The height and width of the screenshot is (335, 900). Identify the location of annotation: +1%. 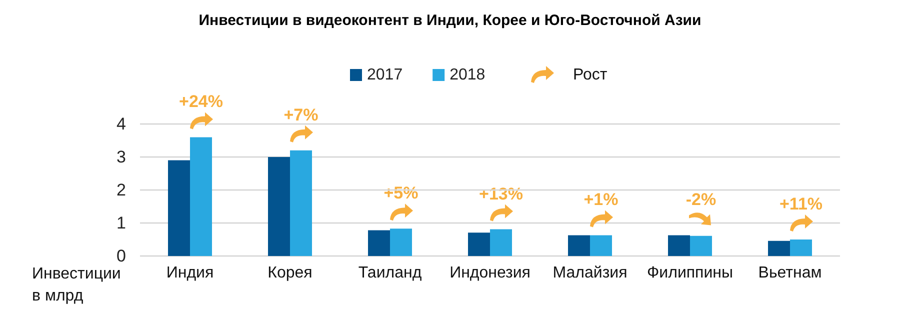
(601, 200).